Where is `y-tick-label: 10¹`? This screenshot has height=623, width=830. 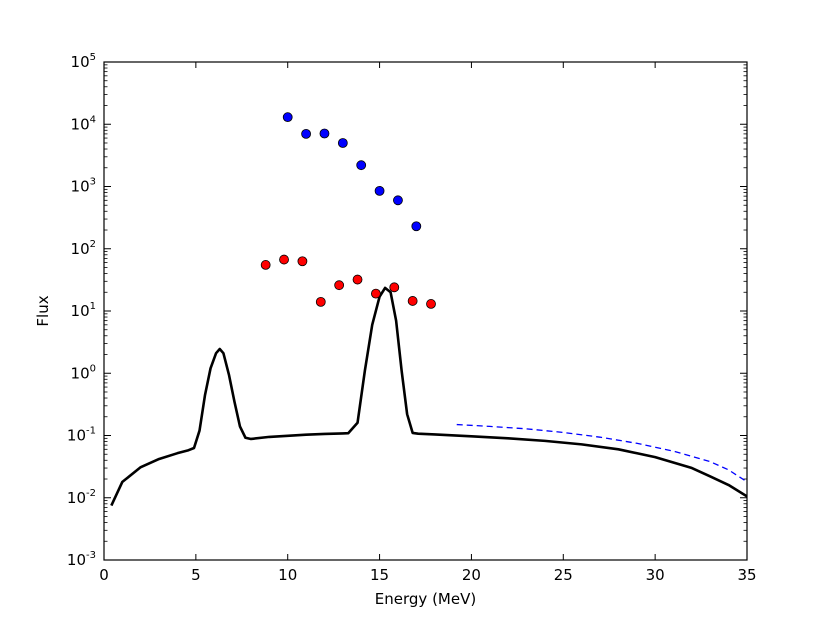 y-tick-label: 10¹ is located at coordinates (83, 310).